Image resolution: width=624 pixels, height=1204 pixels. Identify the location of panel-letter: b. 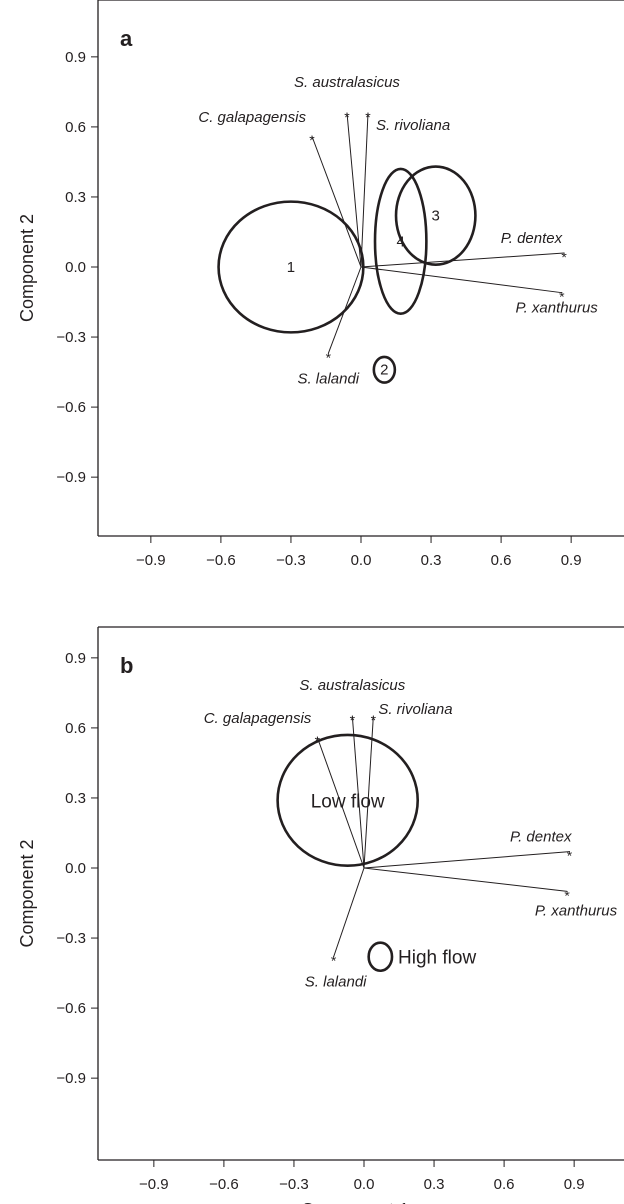
(126, 665).